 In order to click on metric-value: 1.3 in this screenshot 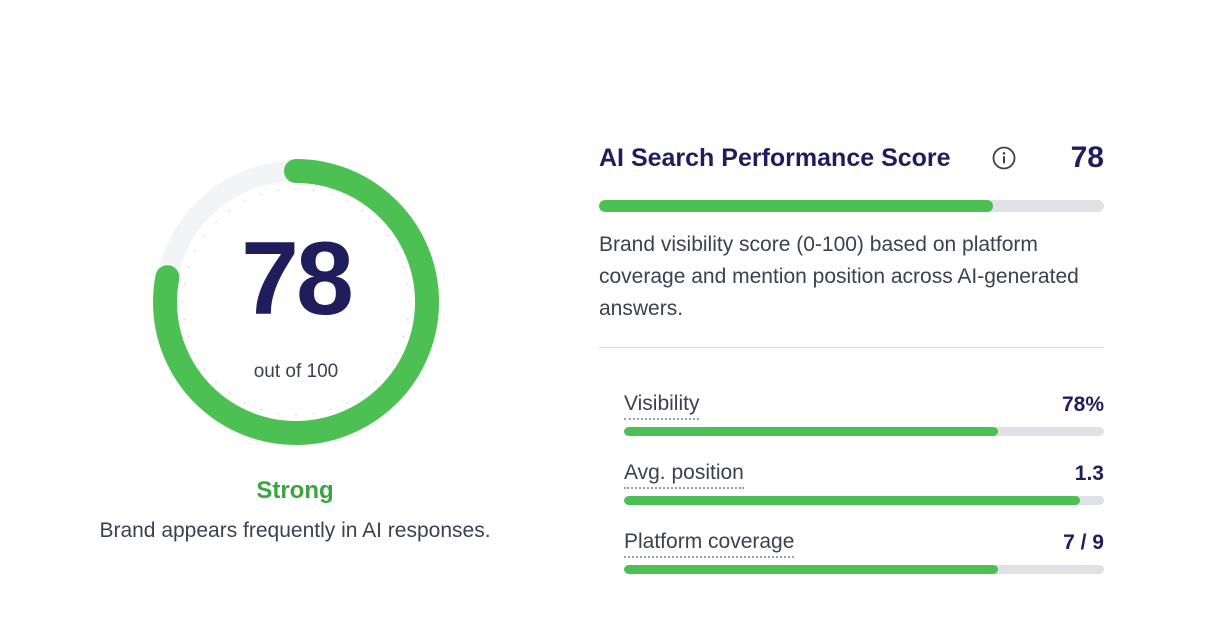, I will do `click(1089, 473)`.